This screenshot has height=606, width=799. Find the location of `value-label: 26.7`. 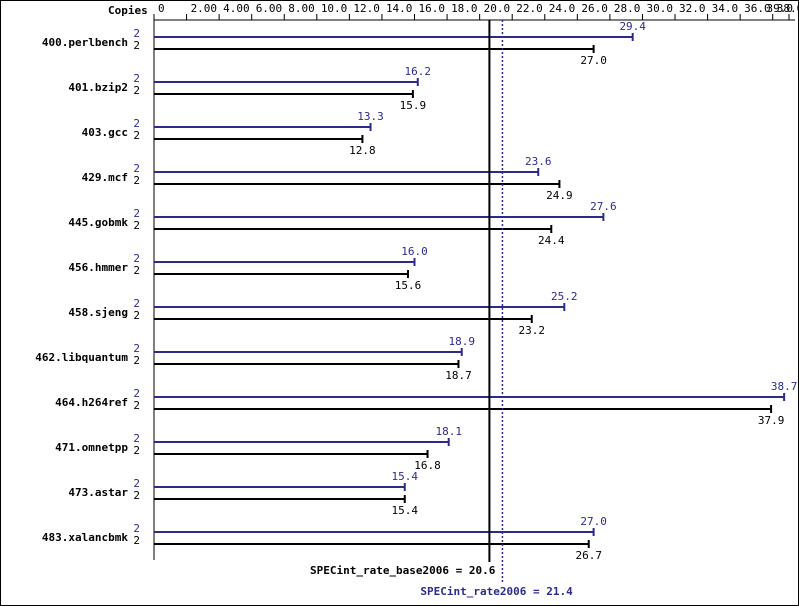

value-label: 26.7 is located at coordinates (588, 555).